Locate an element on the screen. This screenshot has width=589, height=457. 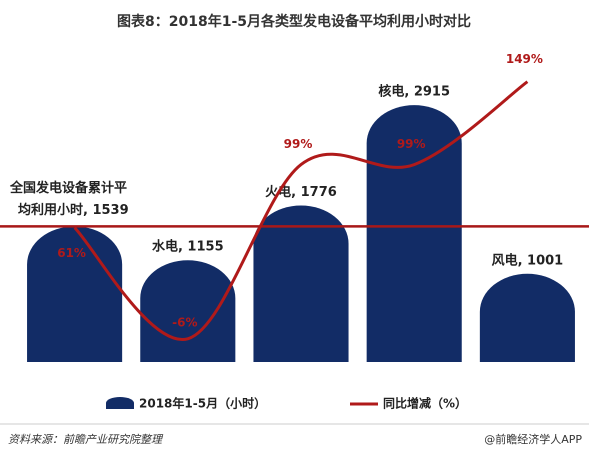
data-label: 水电, 1155 is located at coordinates (188, 247).